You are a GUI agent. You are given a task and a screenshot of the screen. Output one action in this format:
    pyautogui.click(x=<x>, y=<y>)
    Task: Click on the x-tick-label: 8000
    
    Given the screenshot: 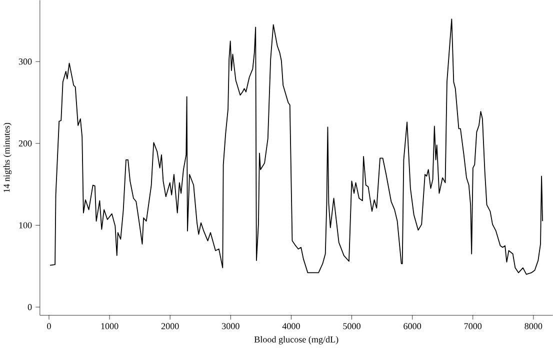 What is the action you would take?
    pyautogui.click(x=533, y=326)
    